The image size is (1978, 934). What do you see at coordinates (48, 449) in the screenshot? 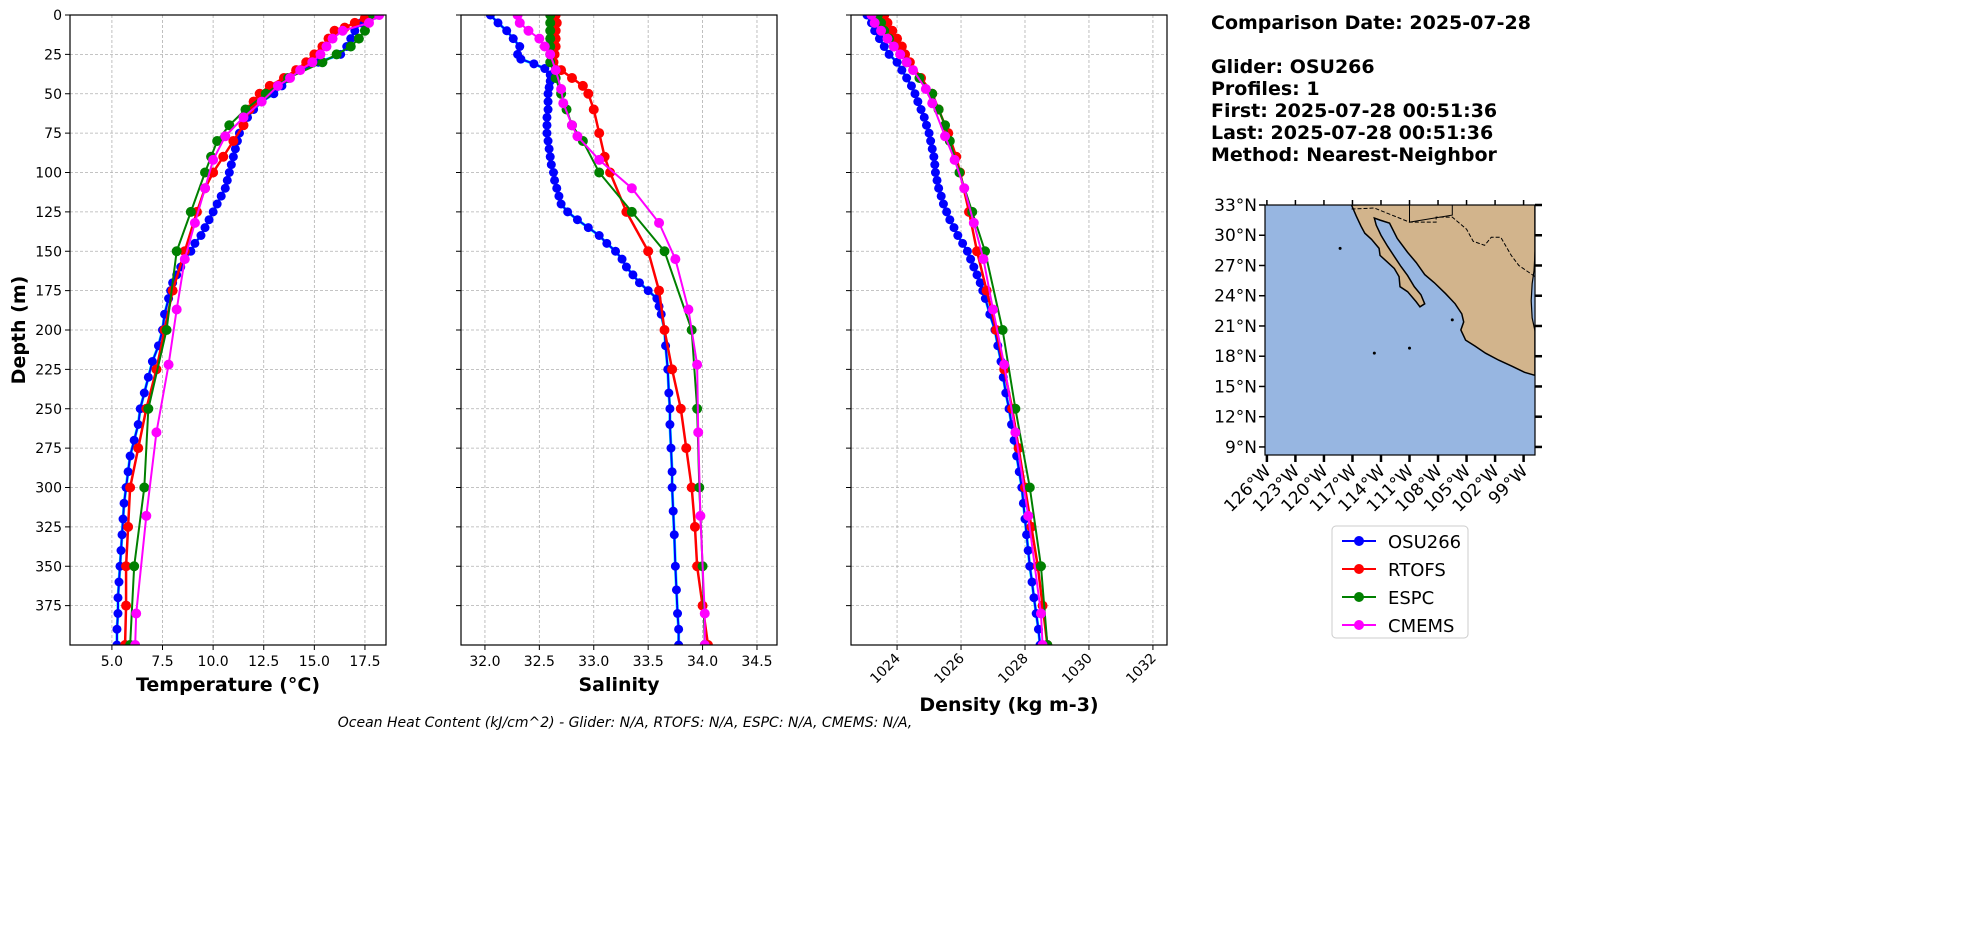
I see `y-tick-label: 275` at bounding box center [48, 449].